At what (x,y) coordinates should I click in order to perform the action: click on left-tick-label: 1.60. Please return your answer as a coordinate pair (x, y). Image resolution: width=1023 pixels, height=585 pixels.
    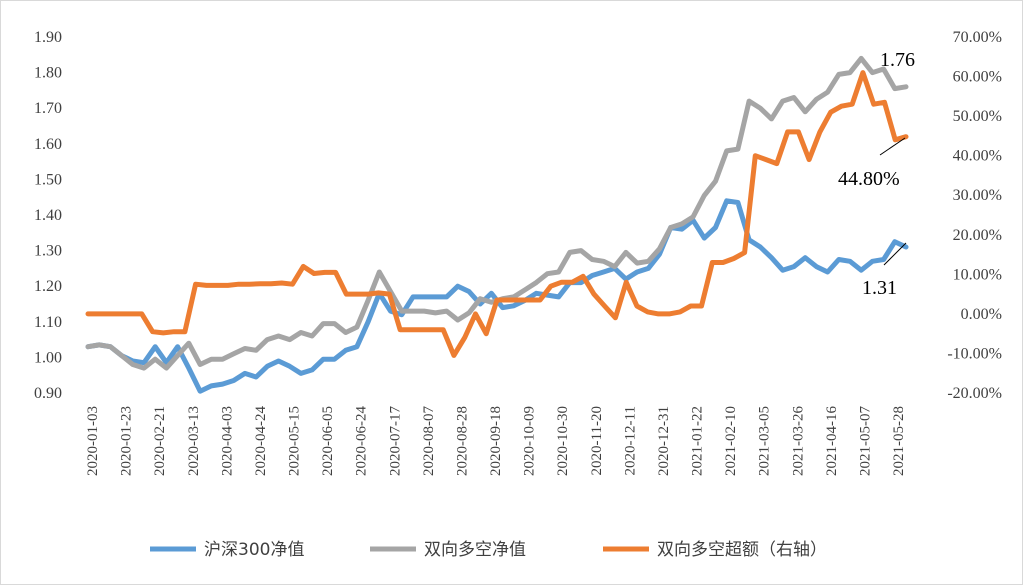
    Looking at the image, I should click on (48, 144).